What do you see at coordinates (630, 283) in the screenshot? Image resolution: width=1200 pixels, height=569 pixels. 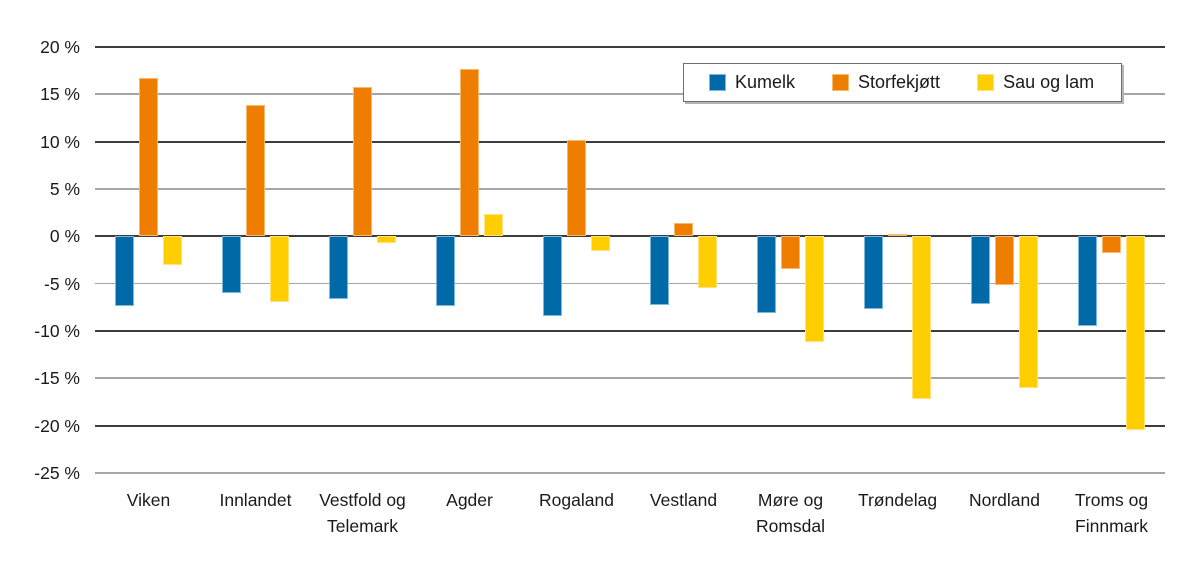 I see `gridline--5` at bounding box center [630, 283].